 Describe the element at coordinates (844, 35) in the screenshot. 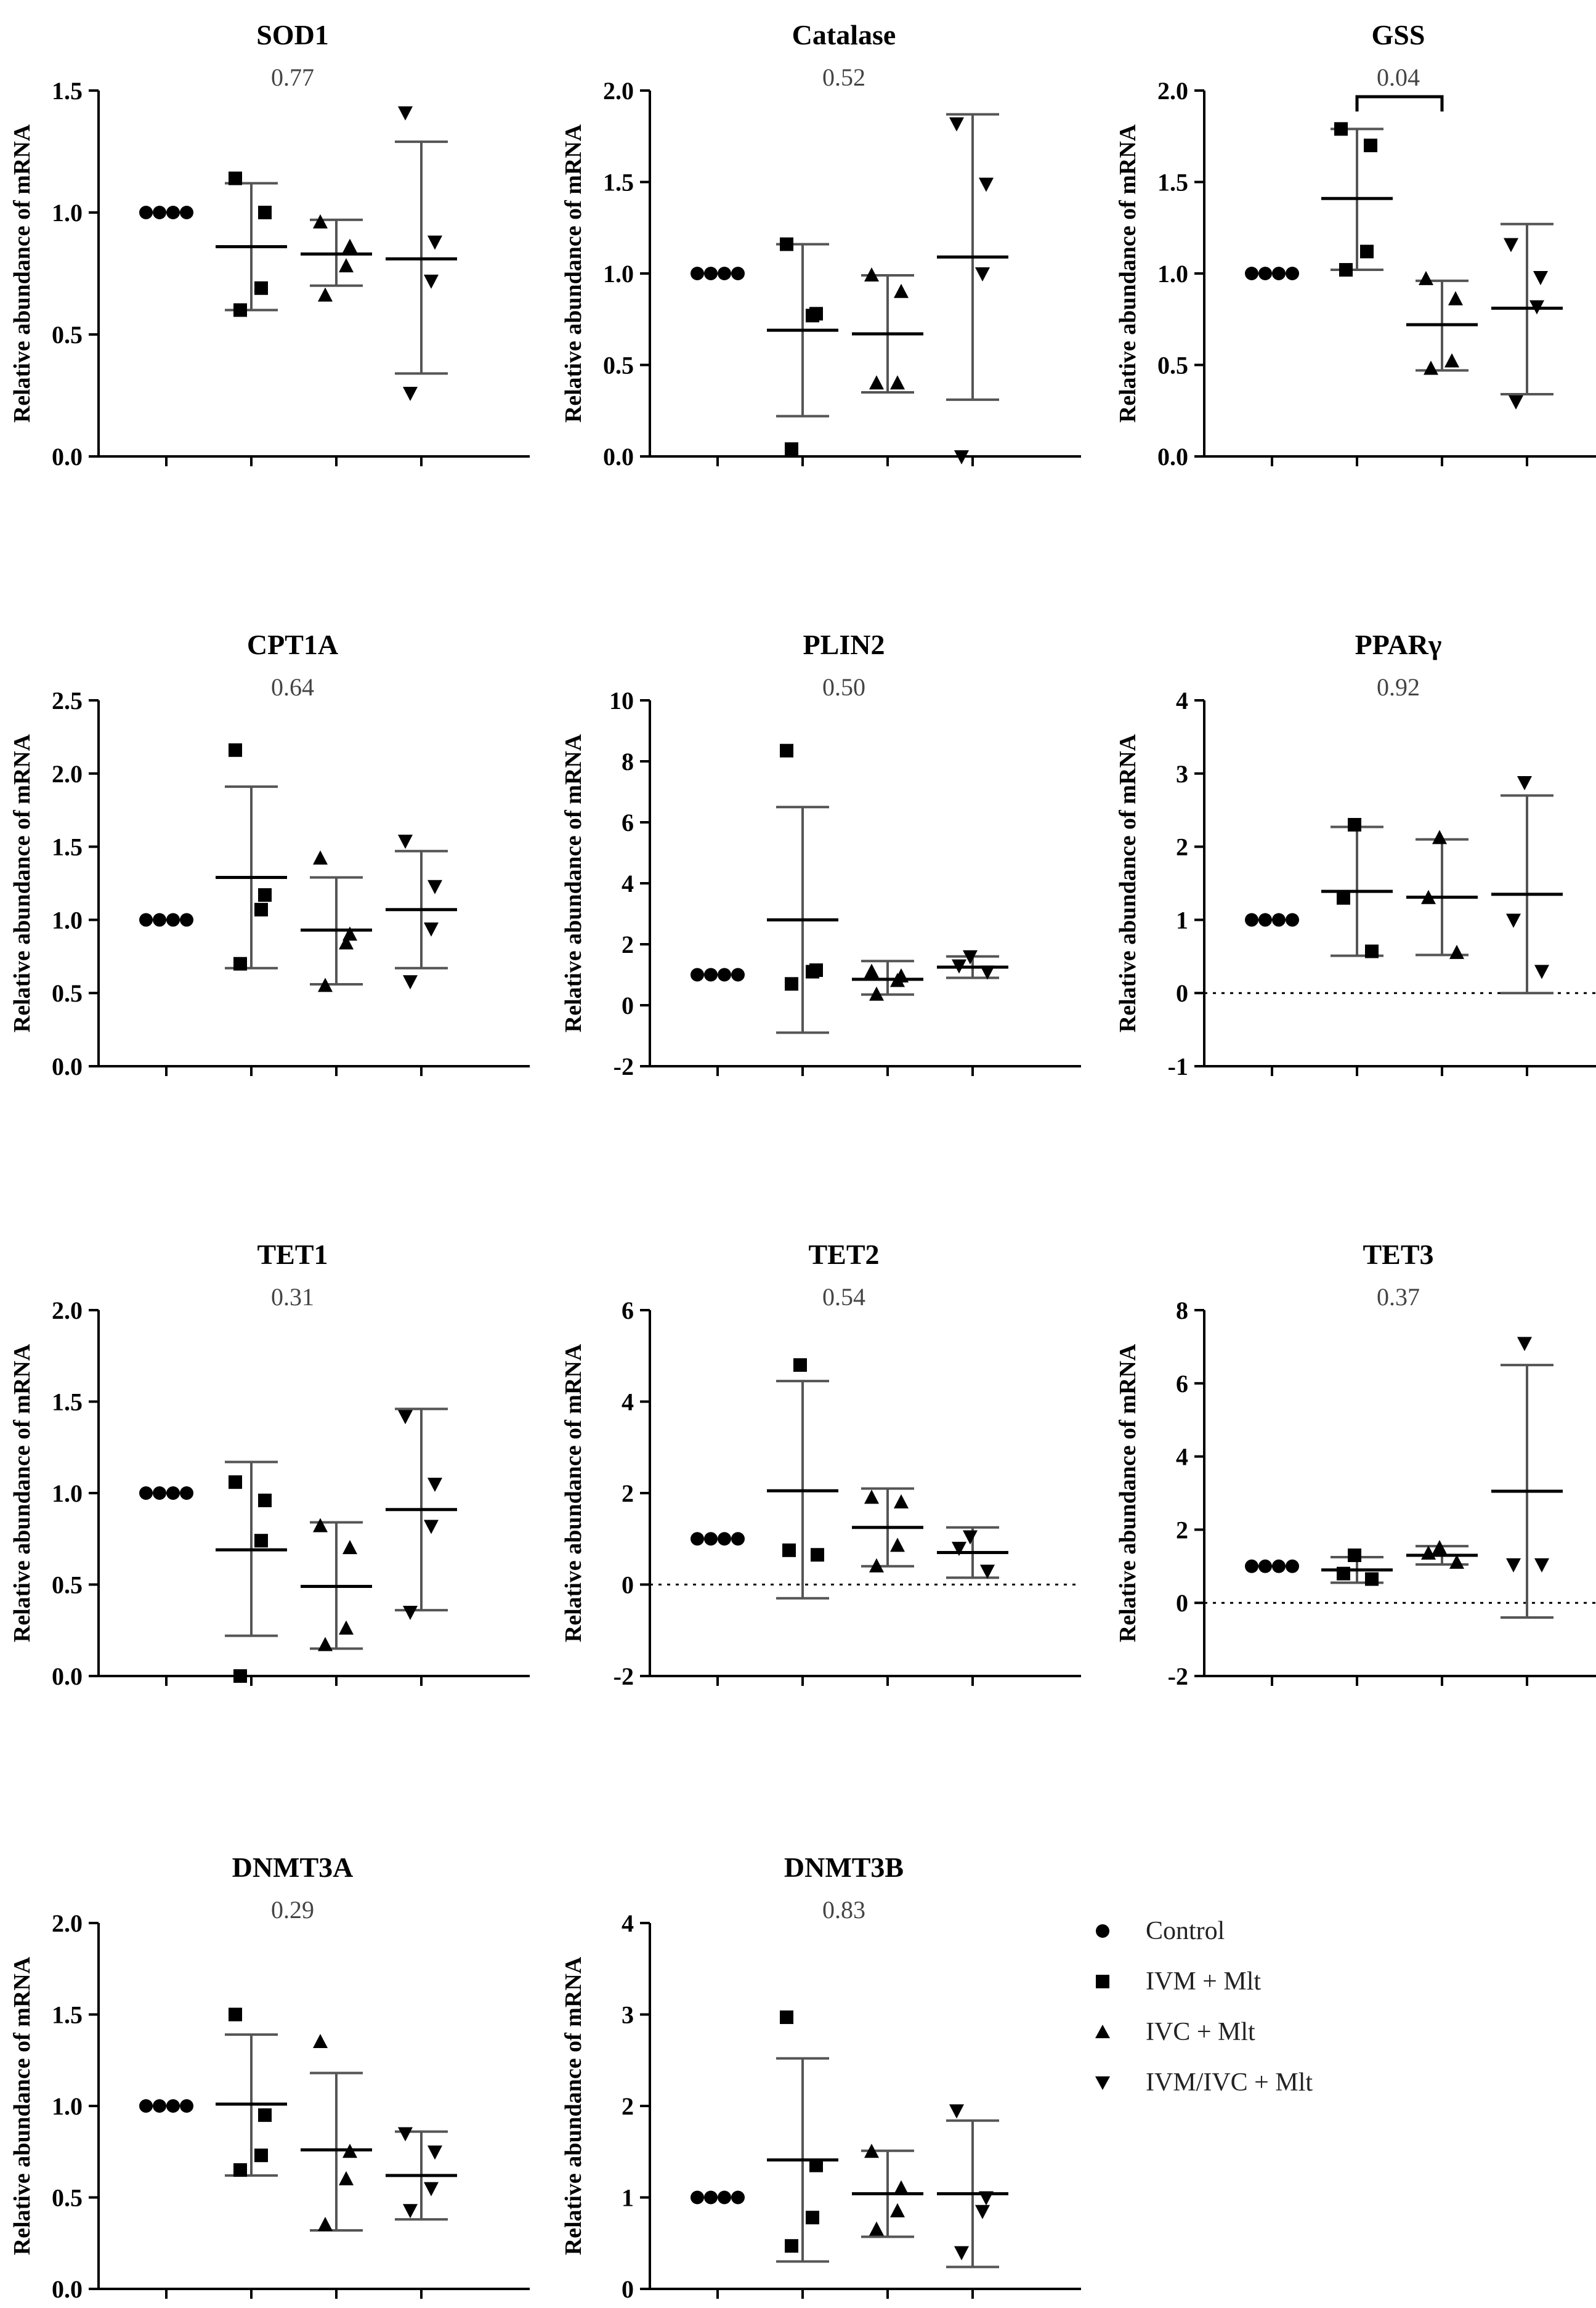

I see `chart-title: Catalase` at that location.